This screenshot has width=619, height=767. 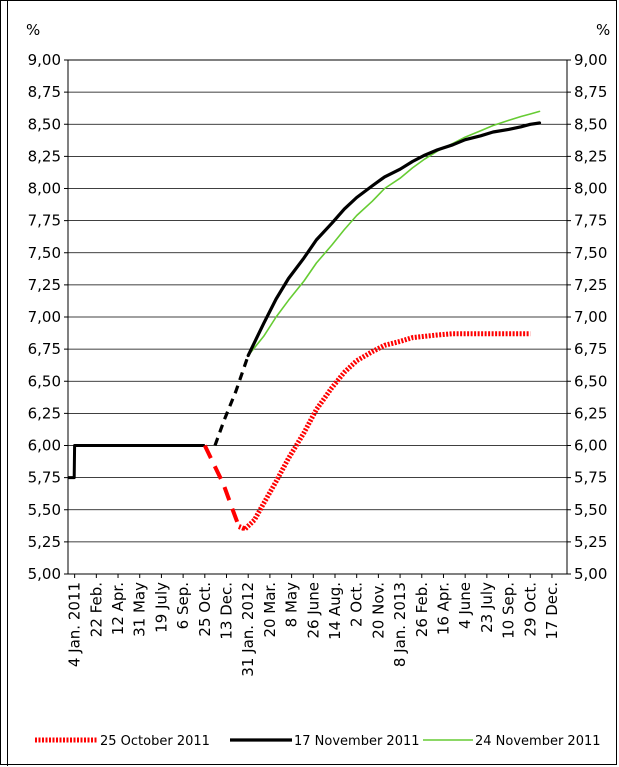 I want to click on x-tick-label: 26 June, so click(x=313, y=610).